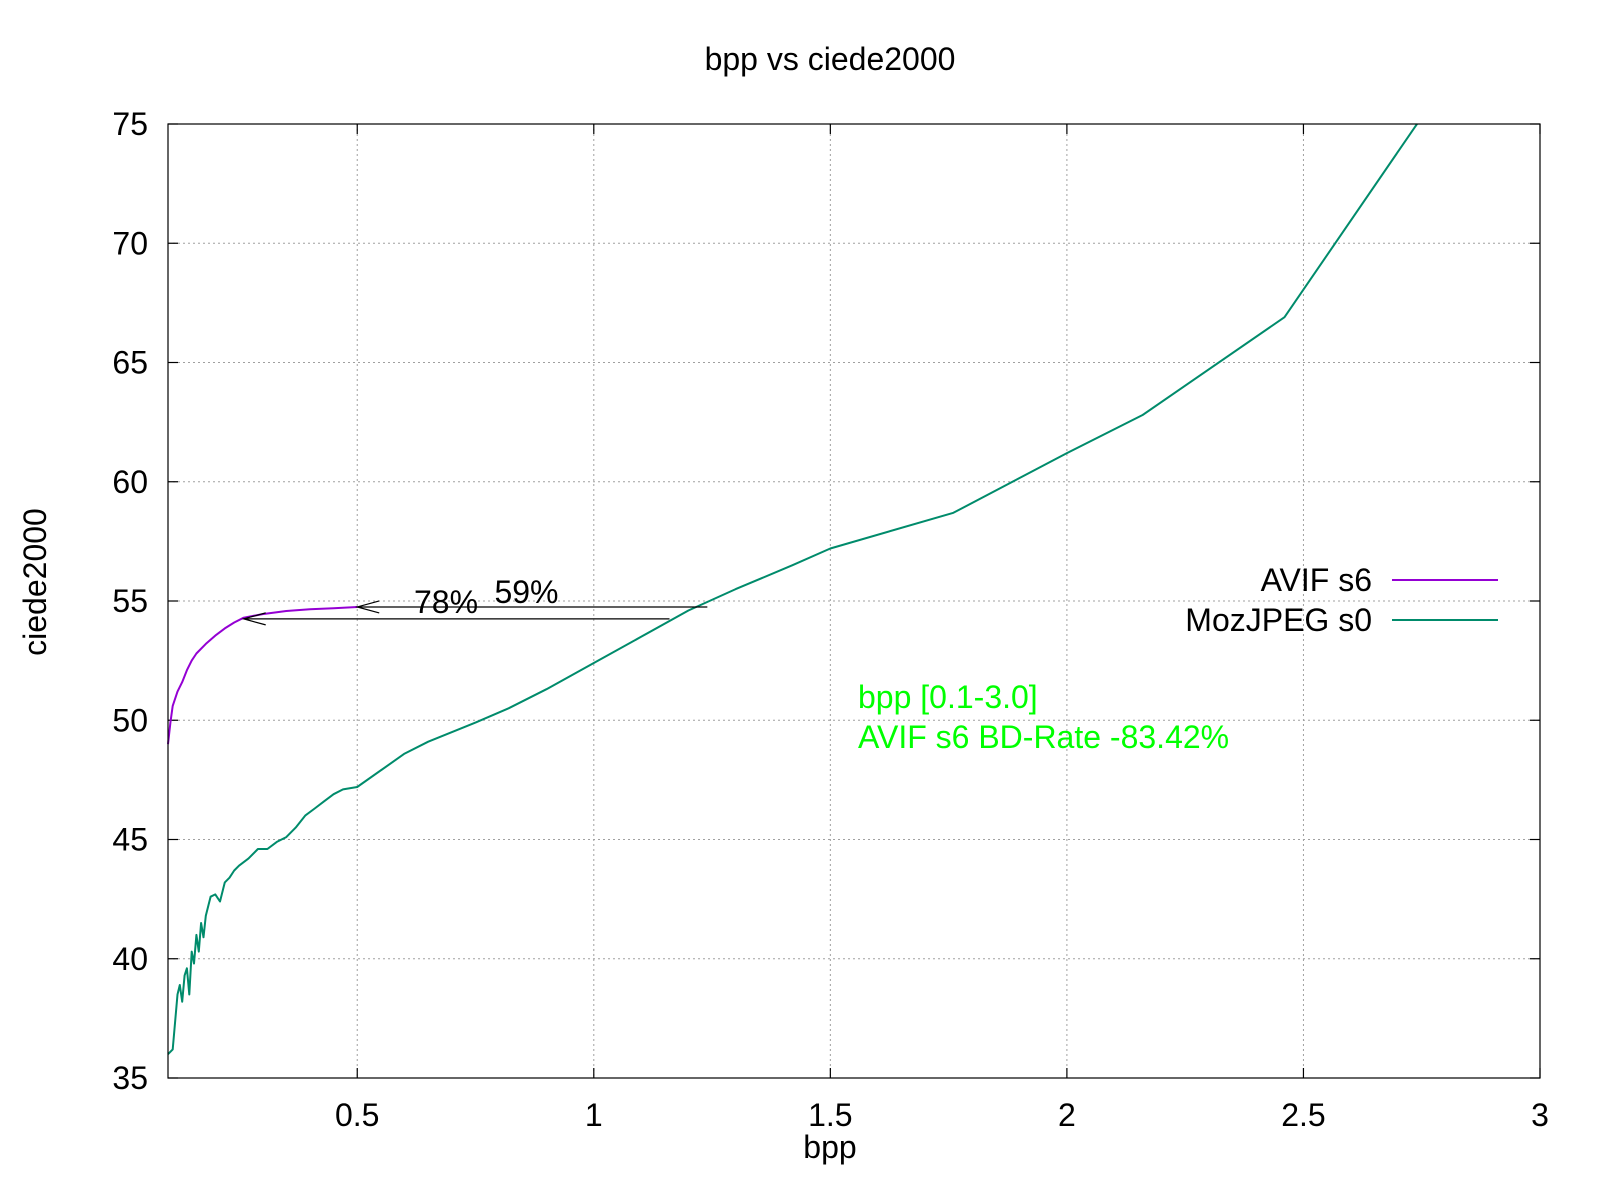  I want to click on info-line: AVIF s6 BD-Rate -83.42%, so click(1043, 737).